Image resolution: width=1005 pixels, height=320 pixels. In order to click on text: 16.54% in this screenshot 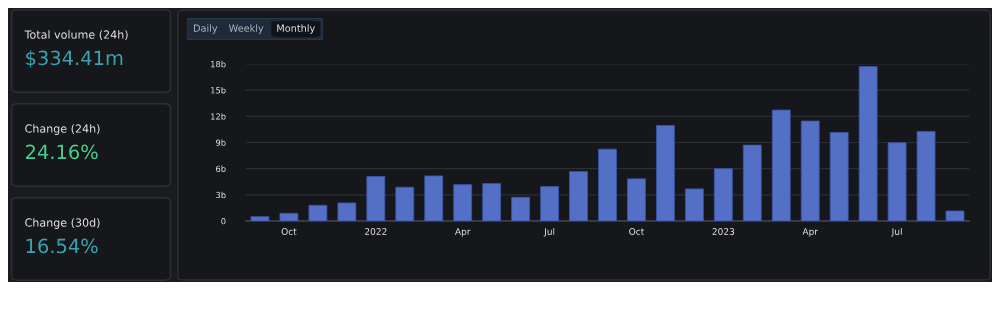, I will do `click(62, 246)`.